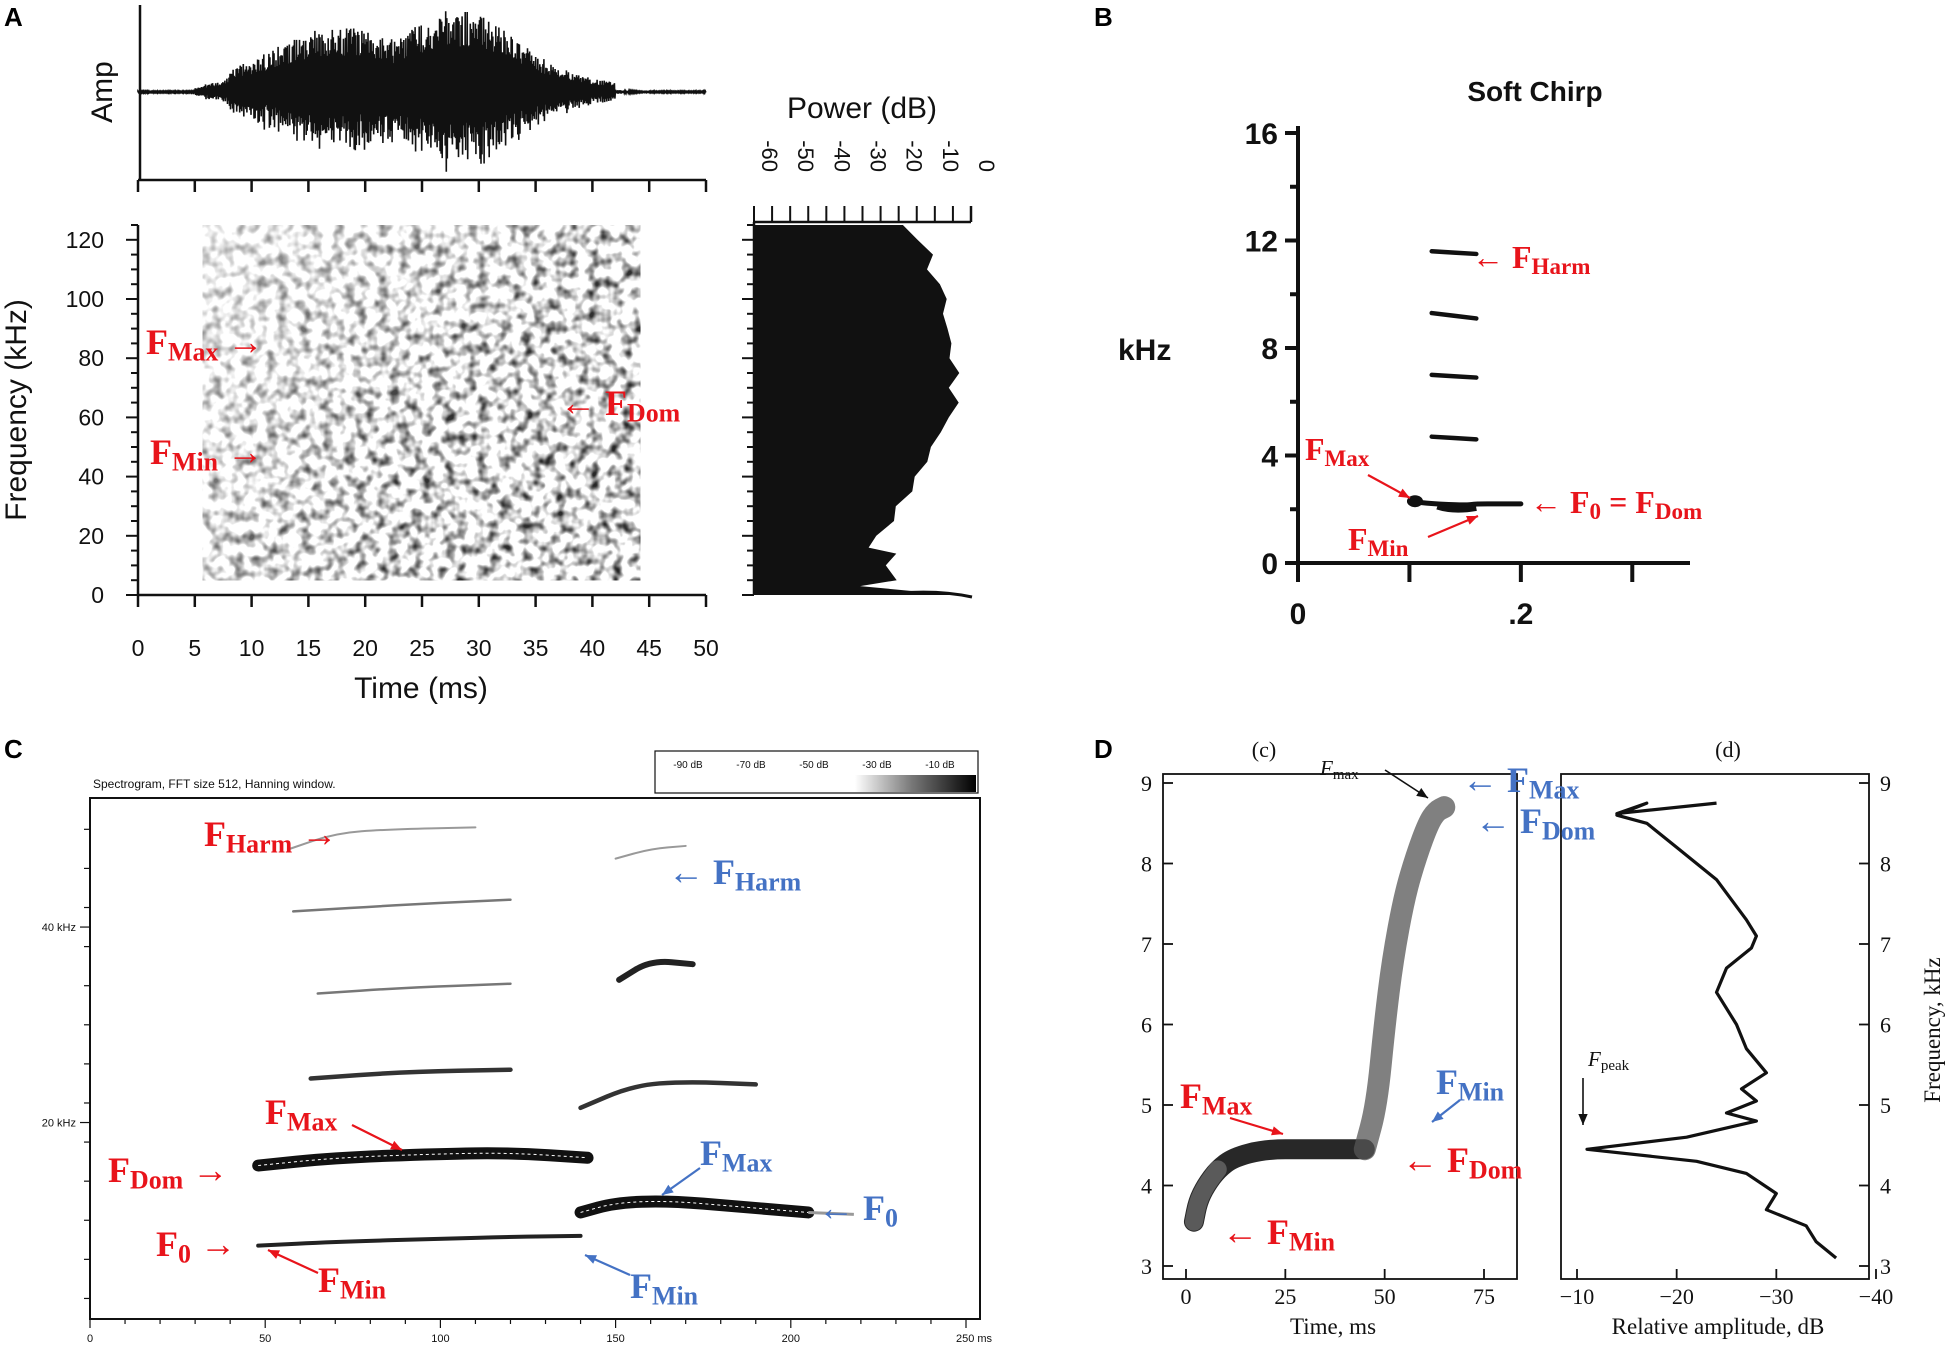  I want to click on annot-fdom-red-c-sub: Dom, so click(157, 1179).